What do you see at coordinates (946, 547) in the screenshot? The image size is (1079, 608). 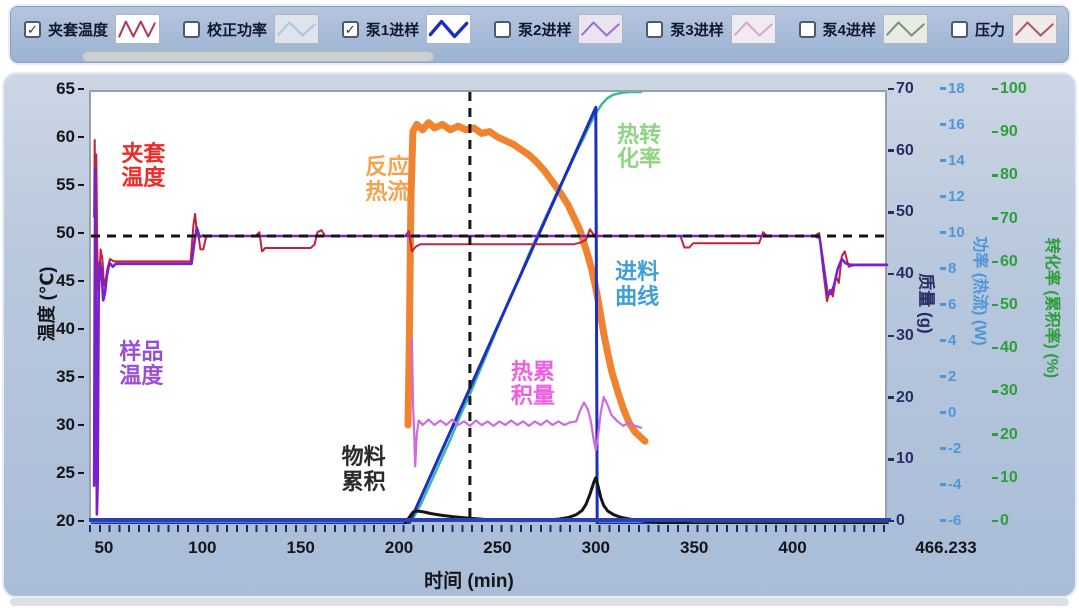 I see `x-axis-end-time-label: 466.233` at bounding box center [946, 547].